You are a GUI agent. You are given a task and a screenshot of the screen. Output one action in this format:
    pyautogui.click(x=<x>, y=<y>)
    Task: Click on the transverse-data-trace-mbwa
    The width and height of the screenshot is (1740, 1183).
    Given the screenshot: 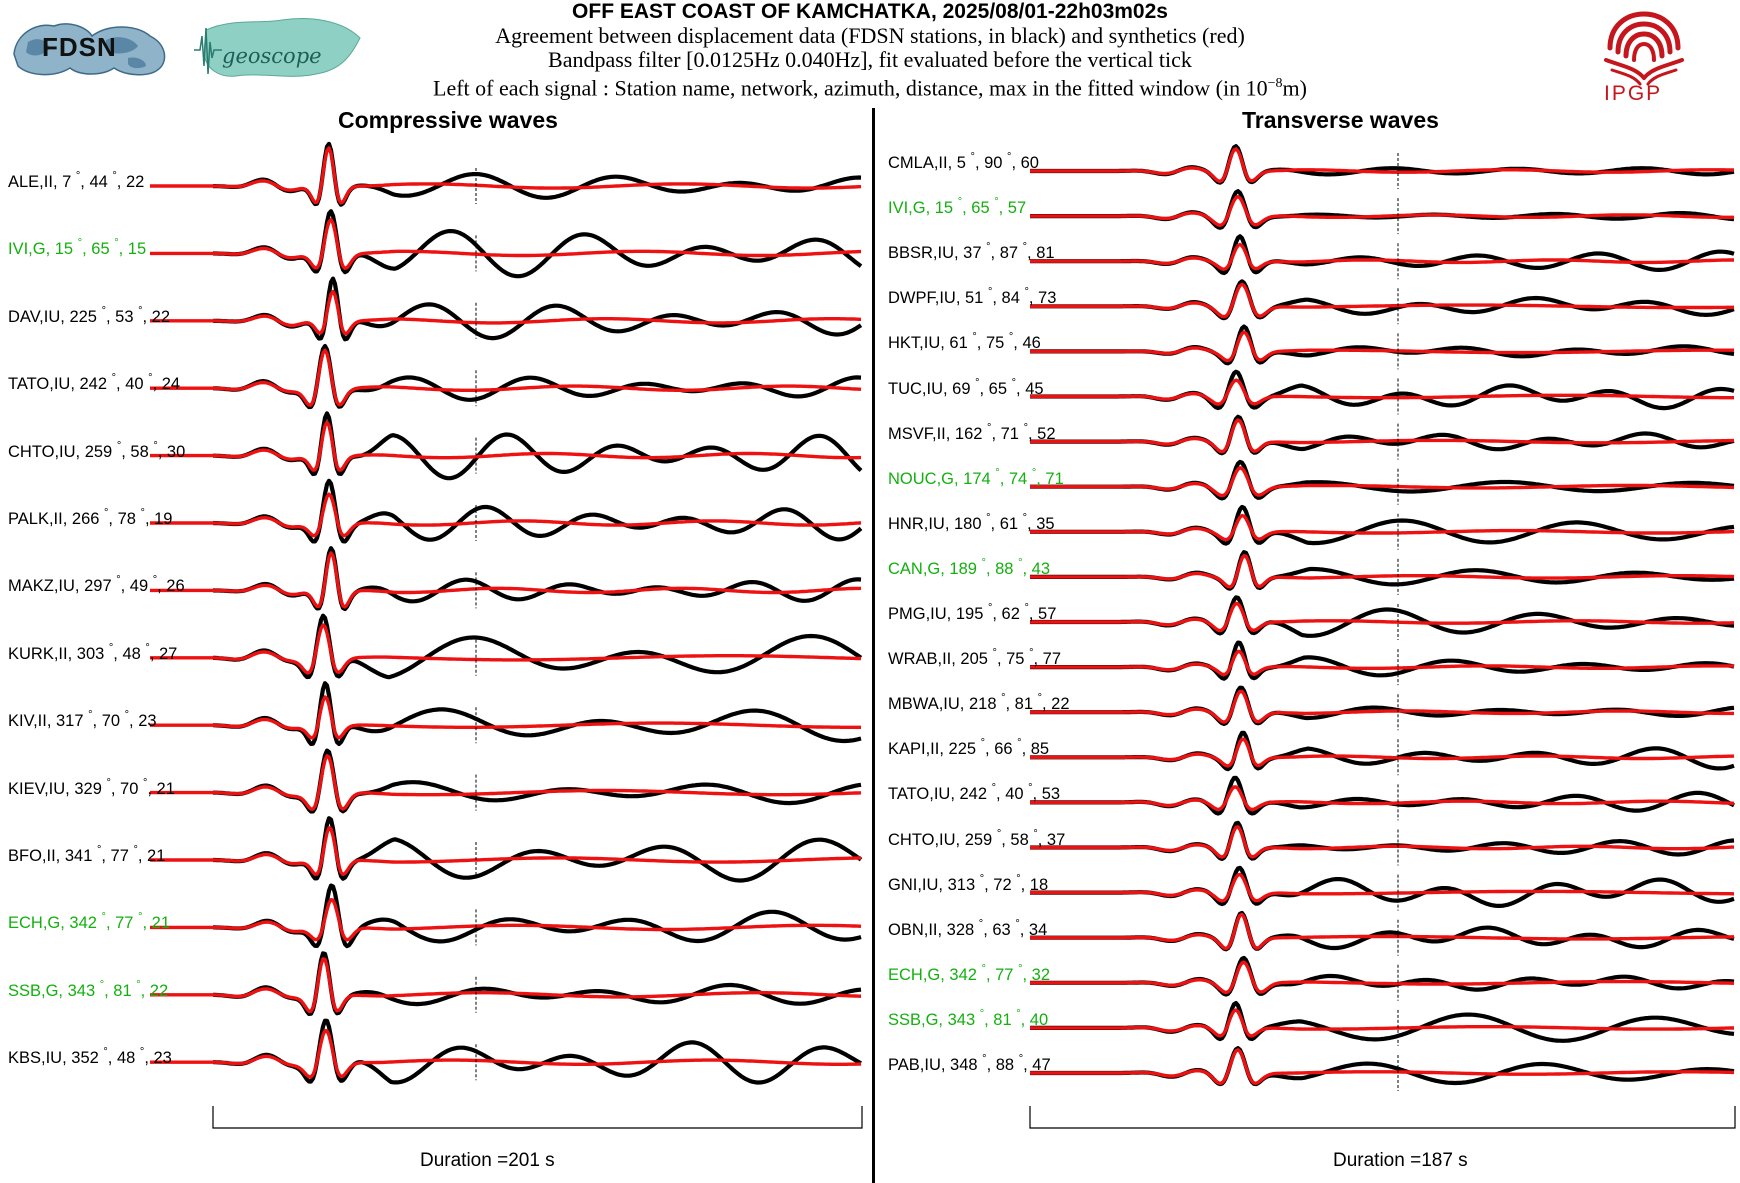 What is the action you would take?
    pyautogui.click(x=1382, y=706)
    